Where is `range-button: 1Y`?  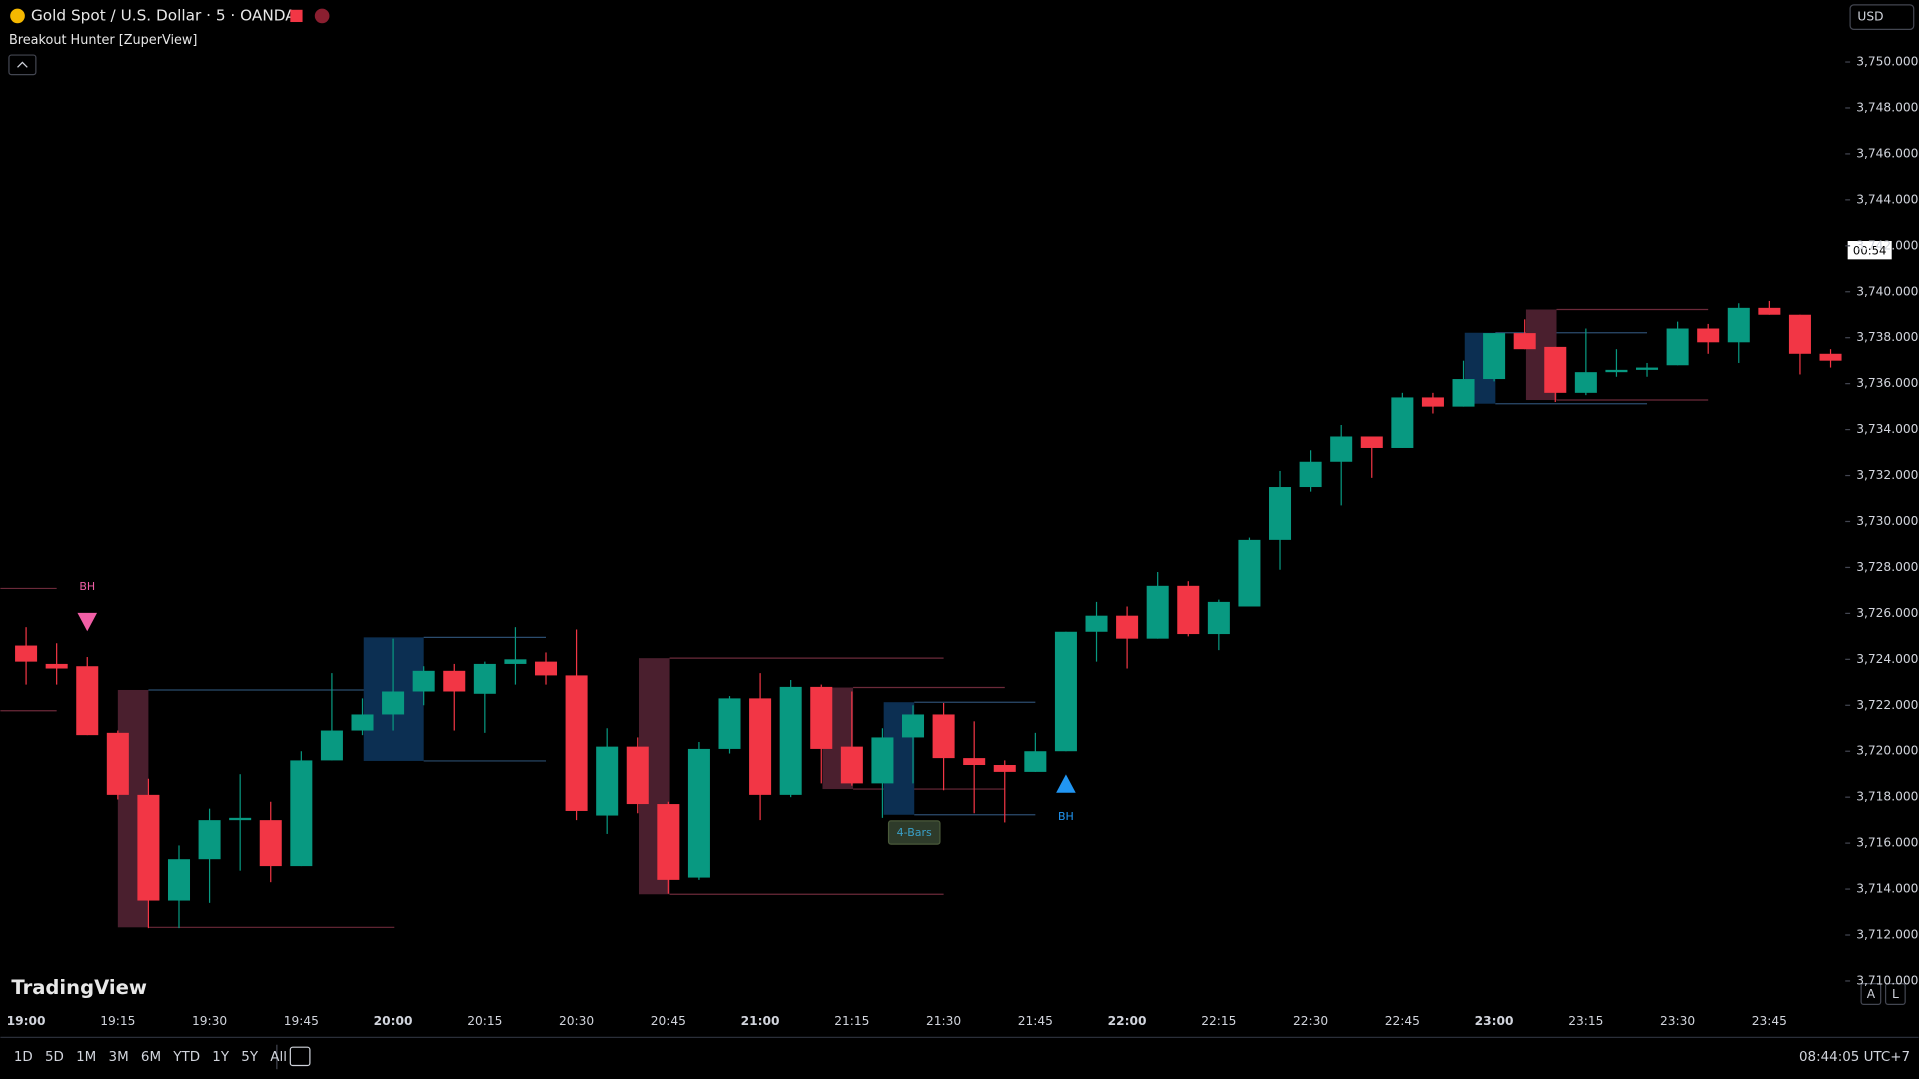 range-button: 1Y is located at coordinates (221, 1057).